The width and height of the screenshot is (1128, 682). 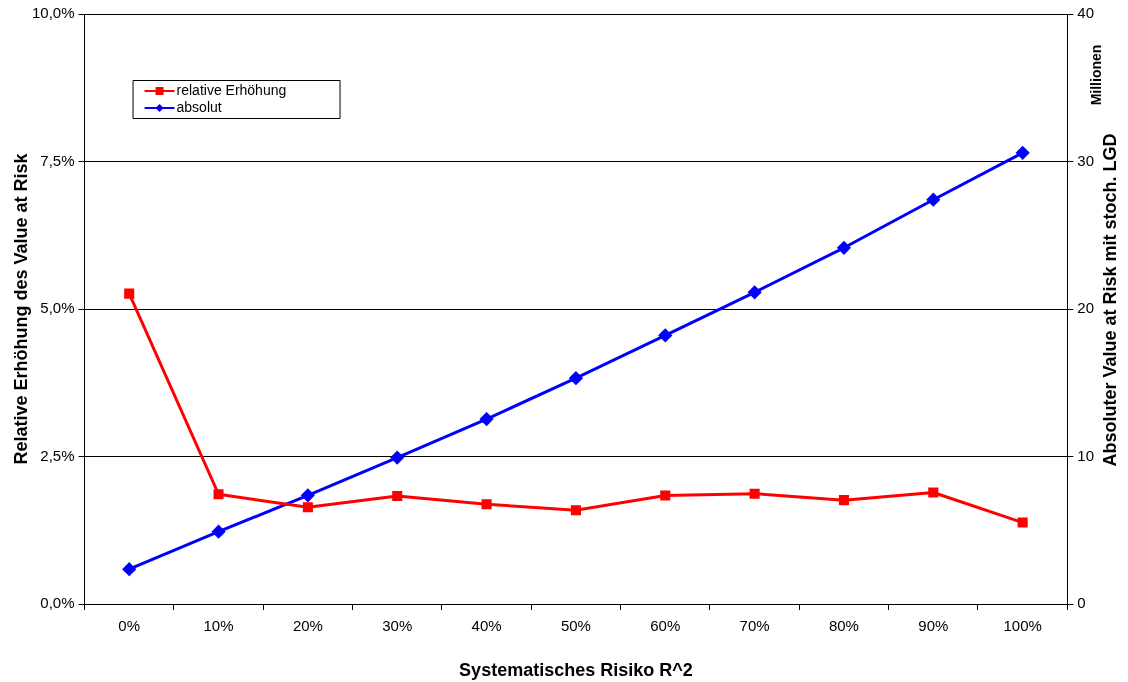 I want to click on x-tick-label: 60%, so click(x=665, y=626).